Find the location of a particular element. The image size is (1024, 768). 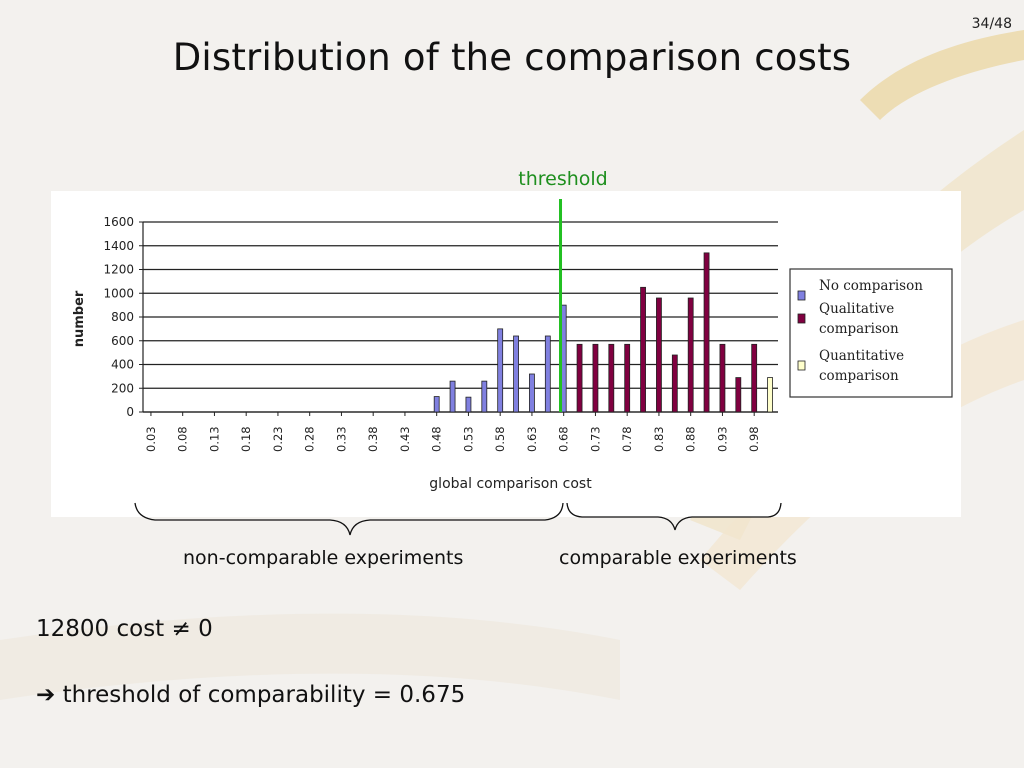

x-tick-label: 0.68 is located at coordinates (564, 439).